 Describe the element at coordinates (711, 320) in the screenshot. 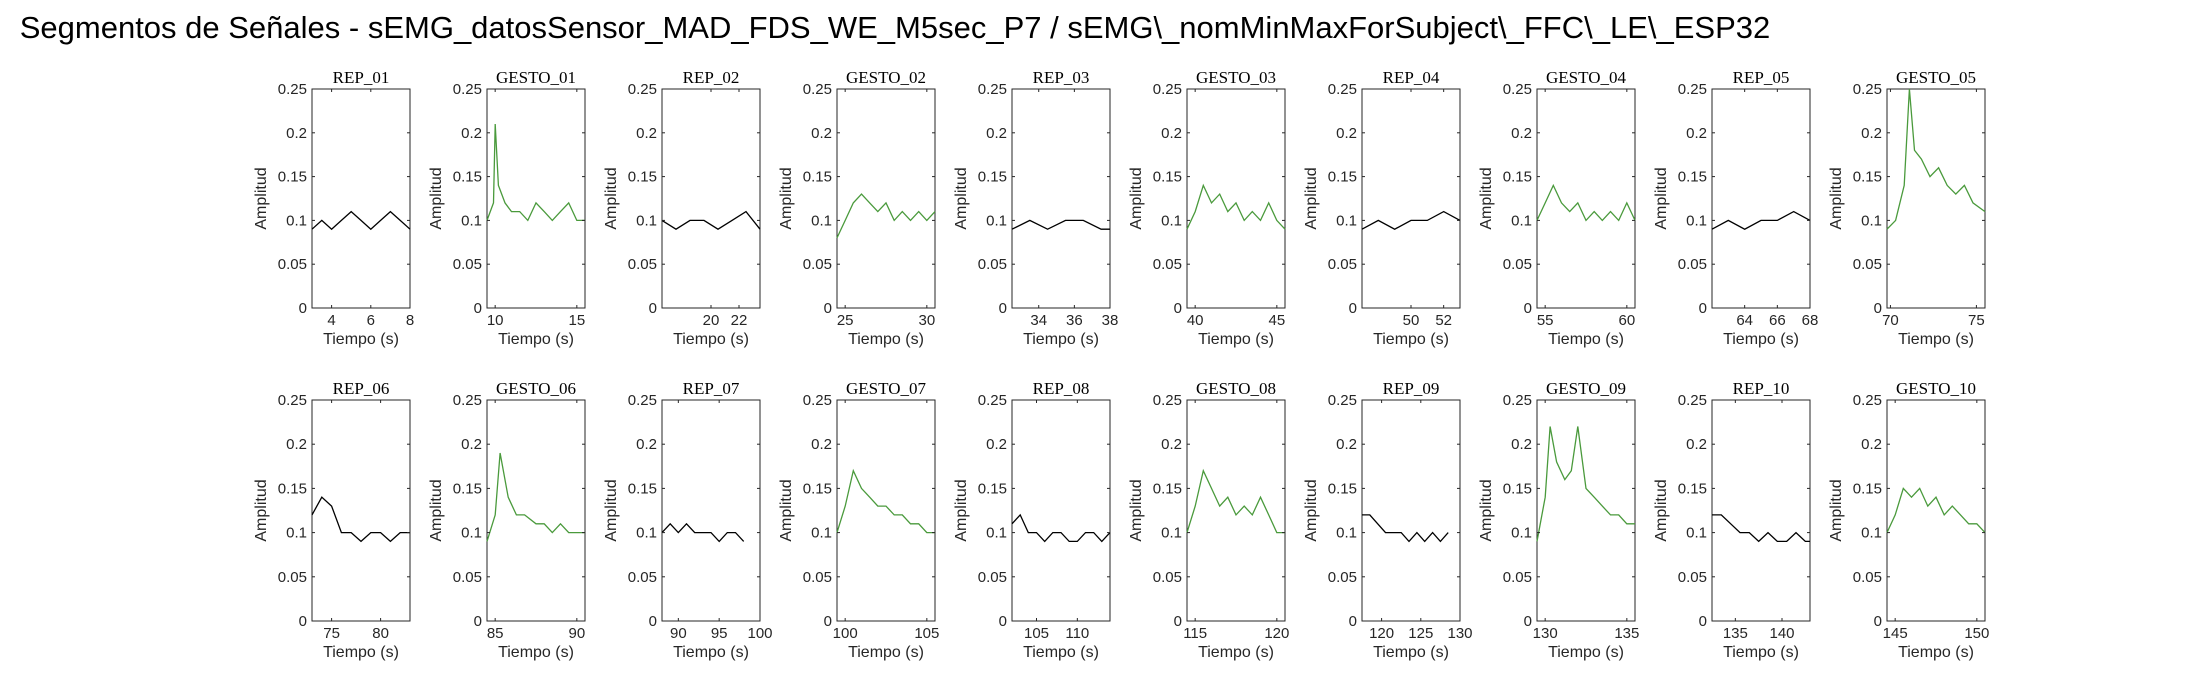

I see `x-tick-label: 20` at that location.